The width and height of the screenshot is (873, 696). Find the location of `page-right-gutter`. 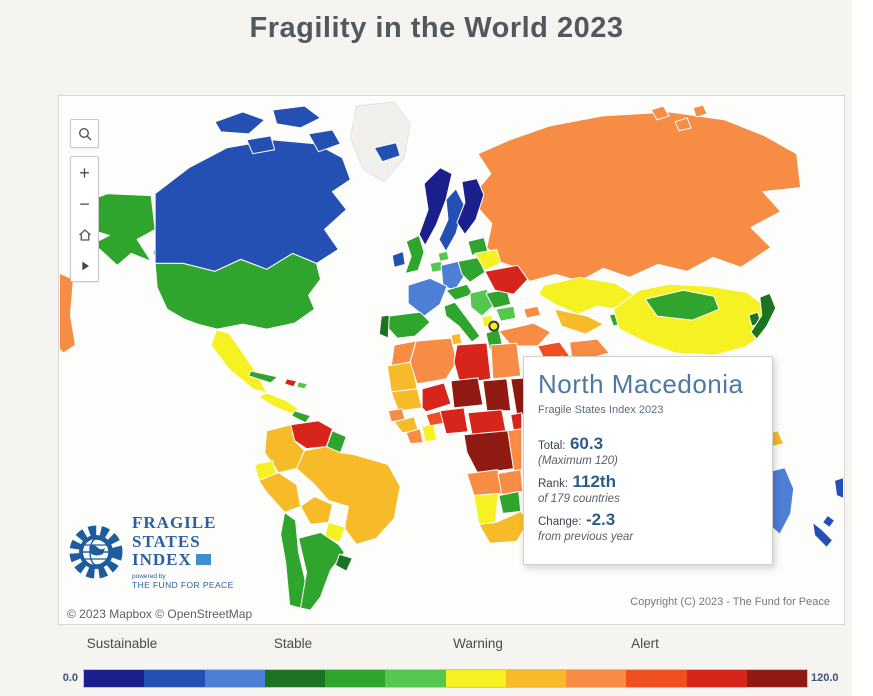

page-right-gutter is located at coordinates (862, 348).